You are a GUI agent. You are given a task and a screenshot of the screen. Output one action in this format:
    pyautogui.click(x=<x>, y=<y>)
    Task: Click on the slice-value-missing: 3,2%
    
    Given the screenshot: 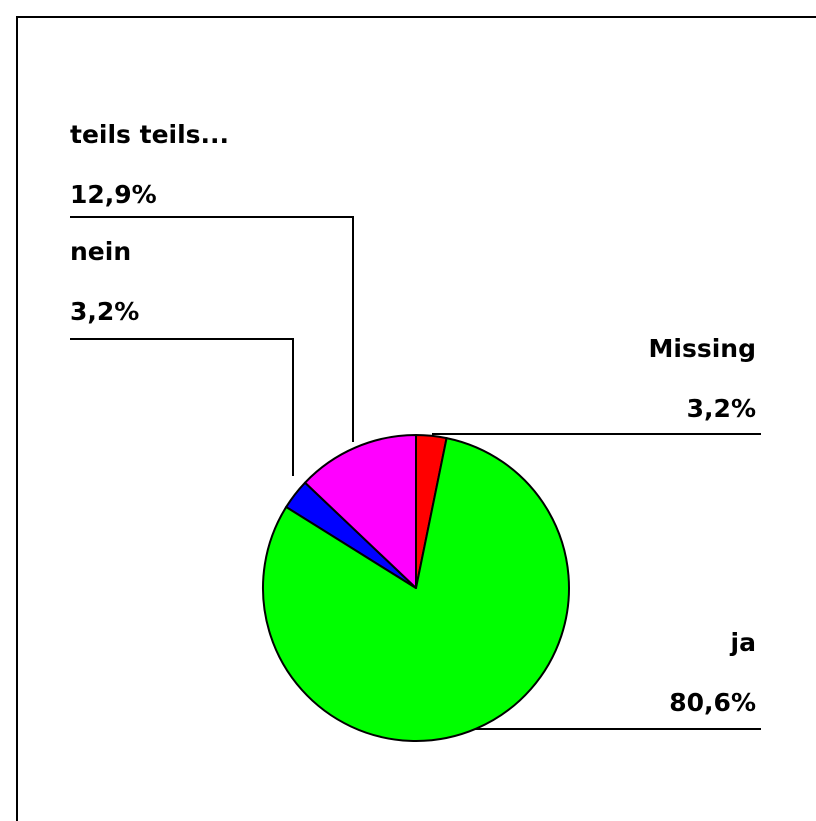 What is the action you would take?
    pyautogui.click(x=721, y=408)
    